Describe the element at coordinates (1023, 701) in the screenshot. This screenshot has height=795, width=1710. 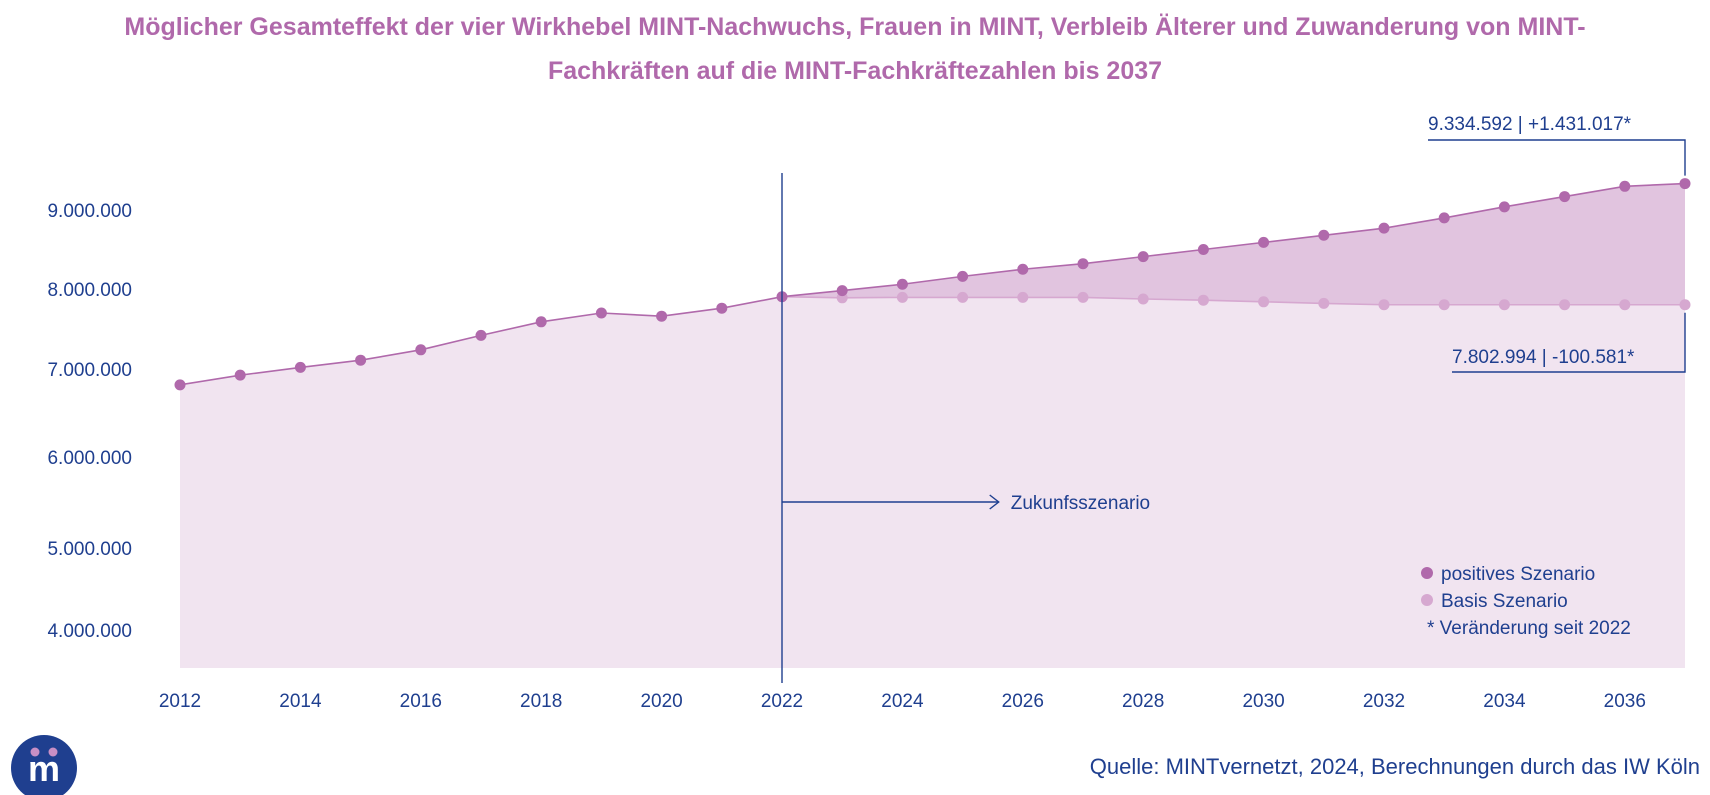
I see `x-tick-label: 2026` at that location.